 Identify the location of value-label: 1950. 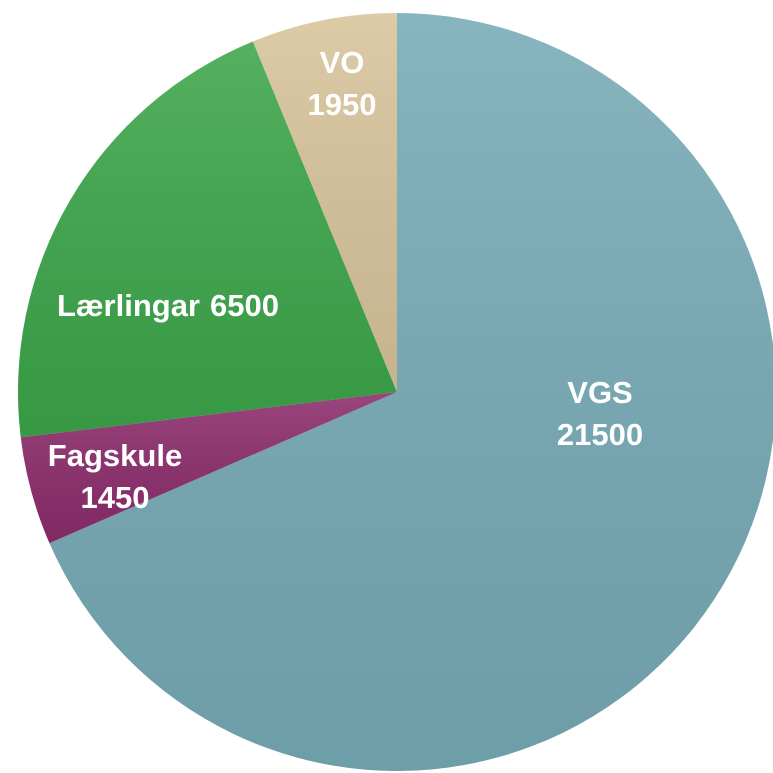
(342, 104).